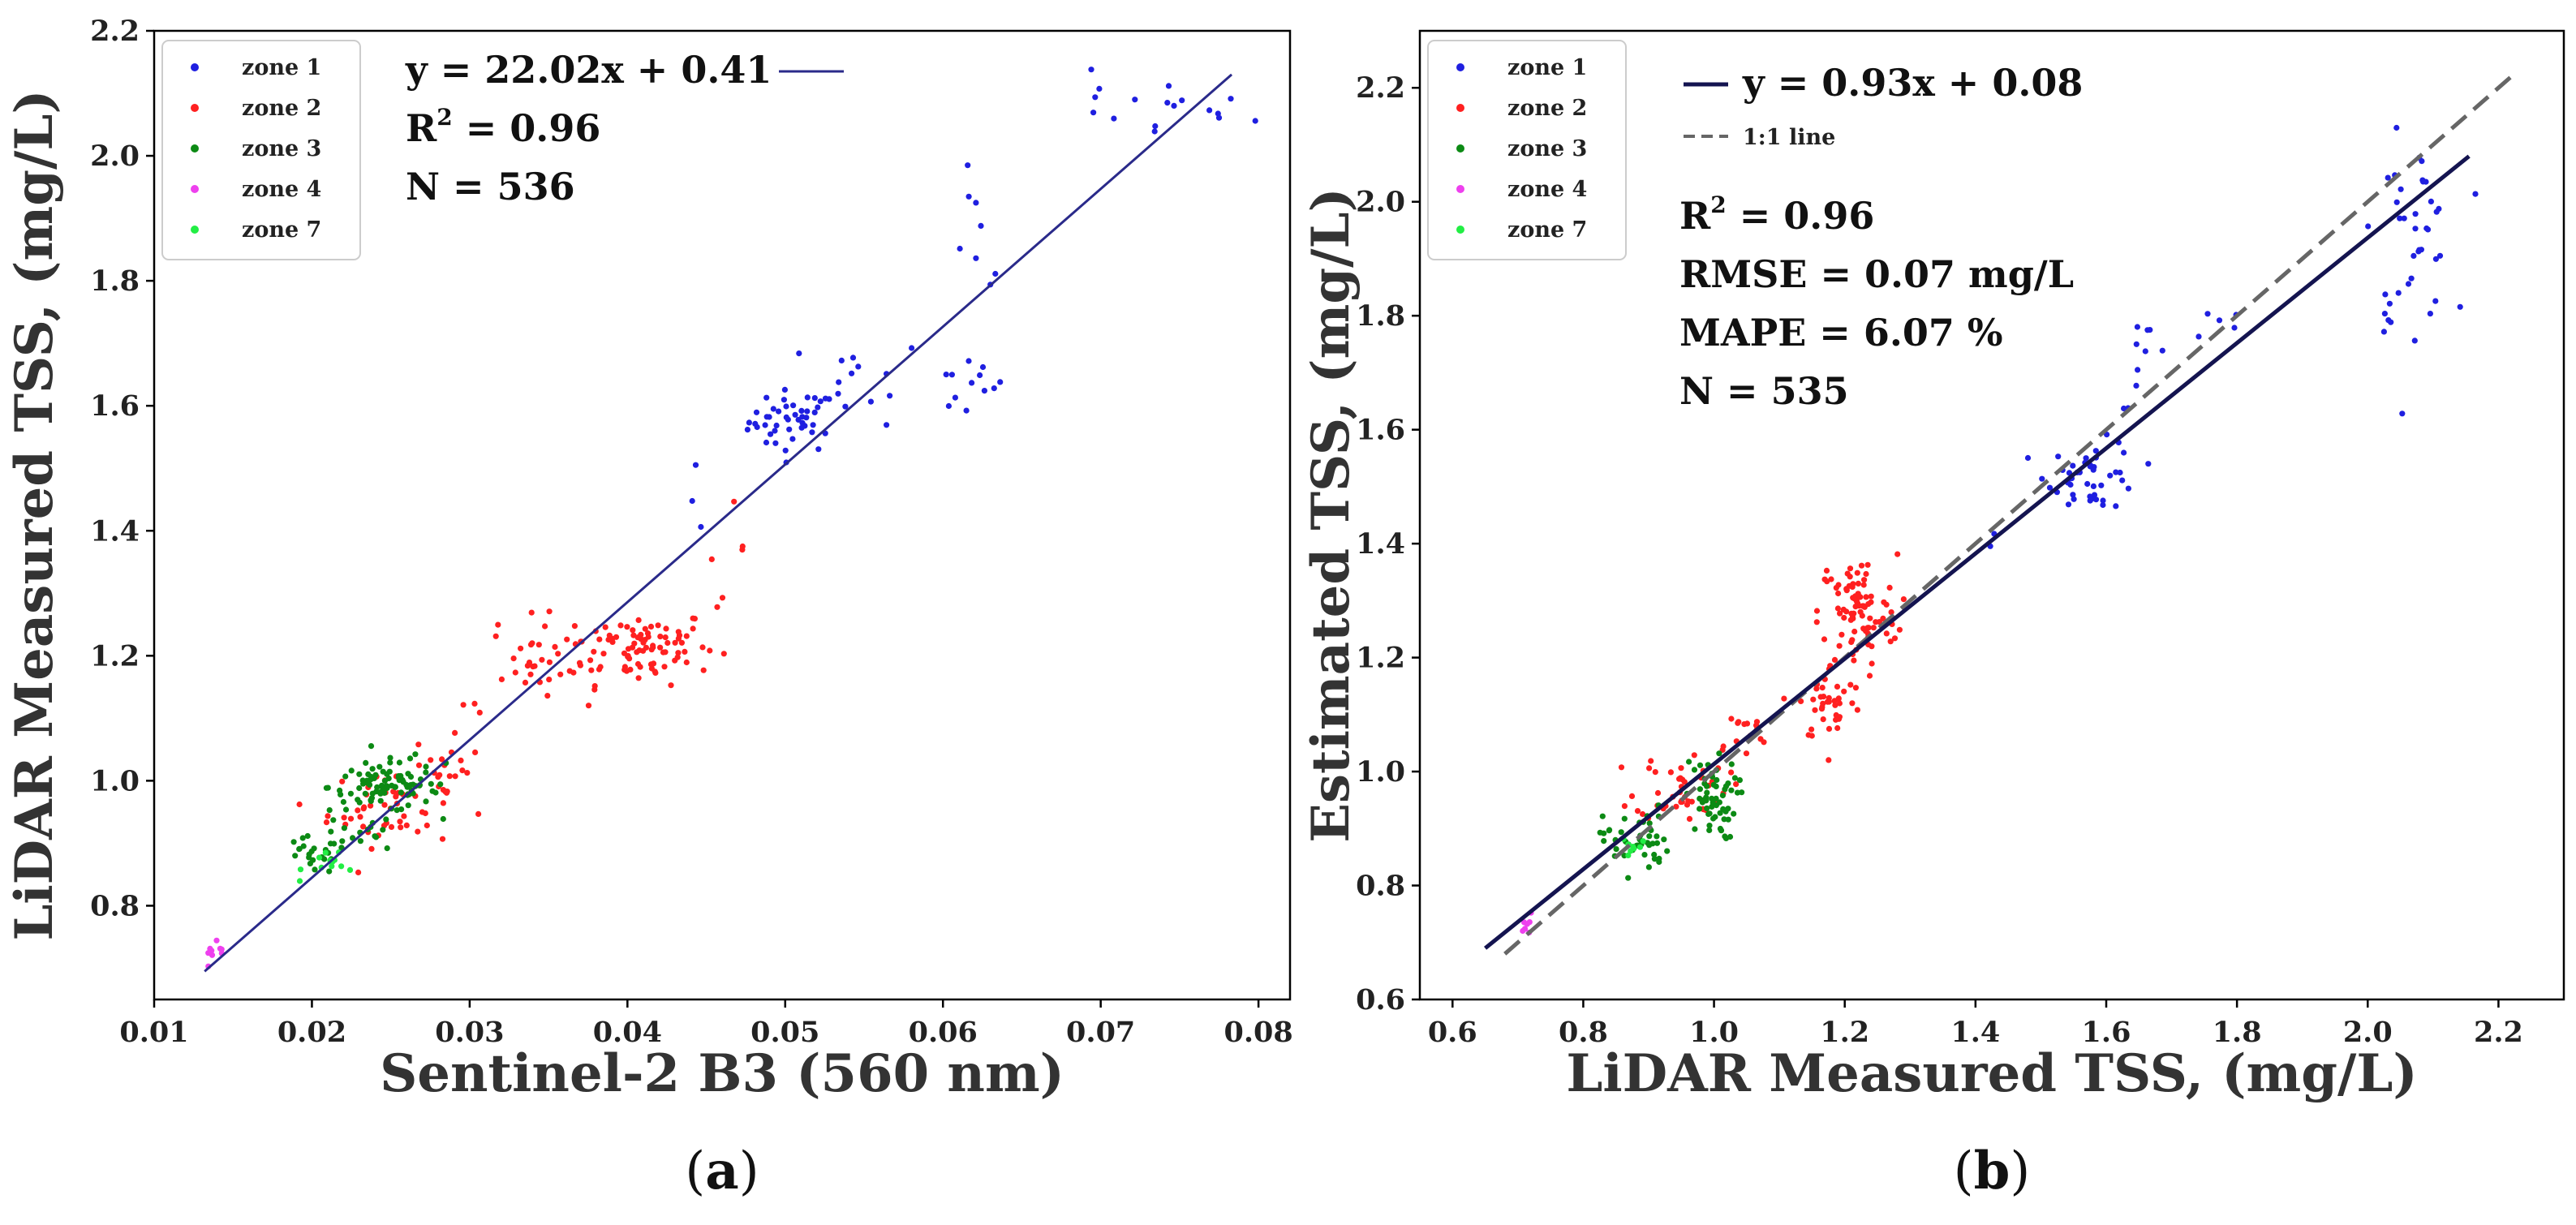 This screenshot has width=2576, height=1225. I want to click on legend-marker, so click(195, 108).